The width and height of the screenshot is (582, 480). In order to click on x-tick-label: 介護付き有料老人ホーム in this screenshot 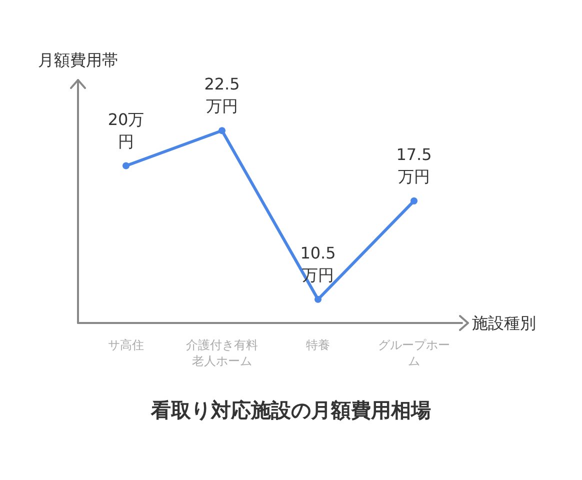, I will do `click(222, 353)`.